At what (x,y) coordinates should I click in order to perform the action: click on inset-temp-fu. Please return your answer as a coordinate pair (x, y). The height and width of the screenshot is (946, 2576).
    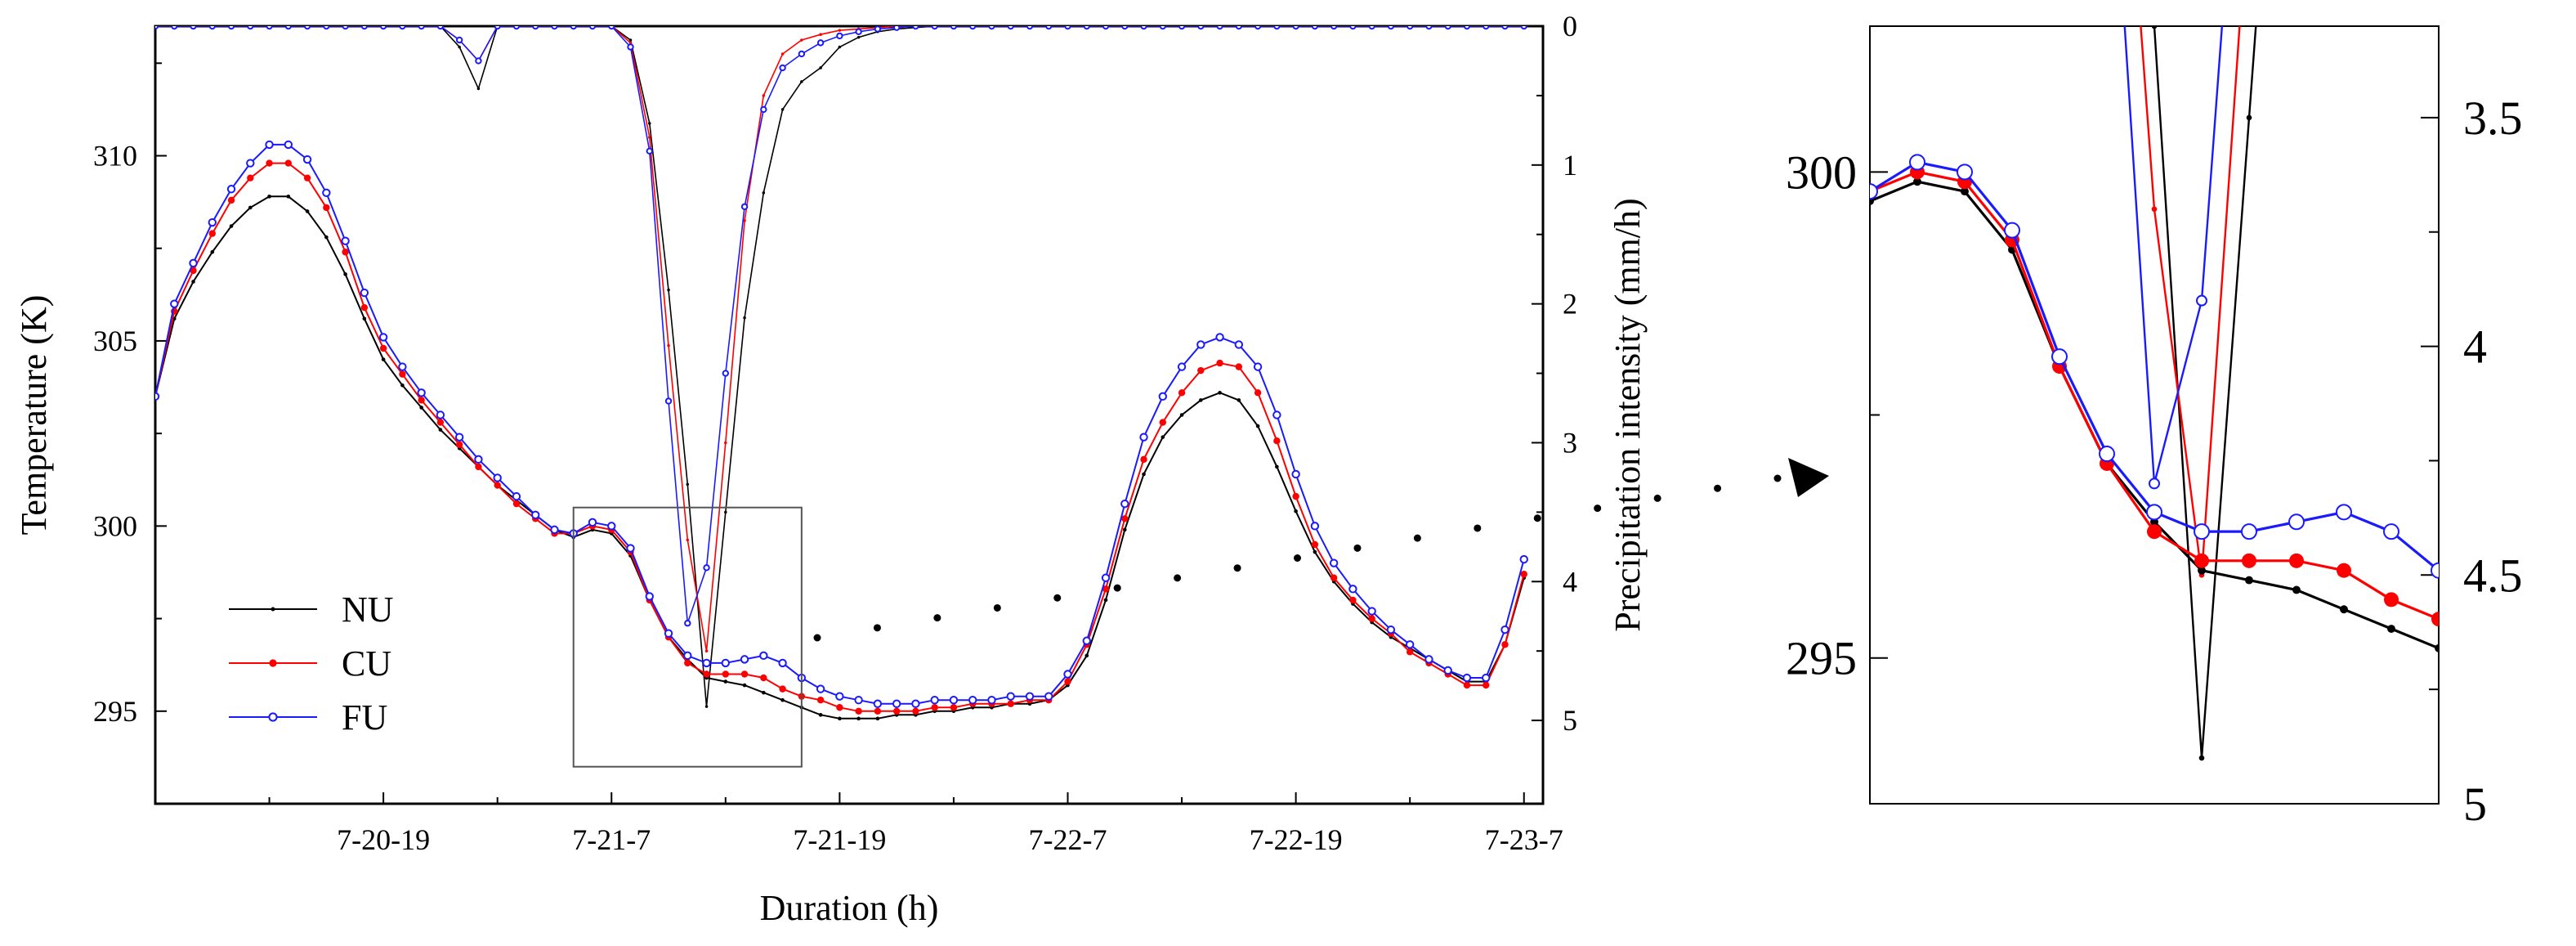
    Looking at the image, I should click on (2154, 366).